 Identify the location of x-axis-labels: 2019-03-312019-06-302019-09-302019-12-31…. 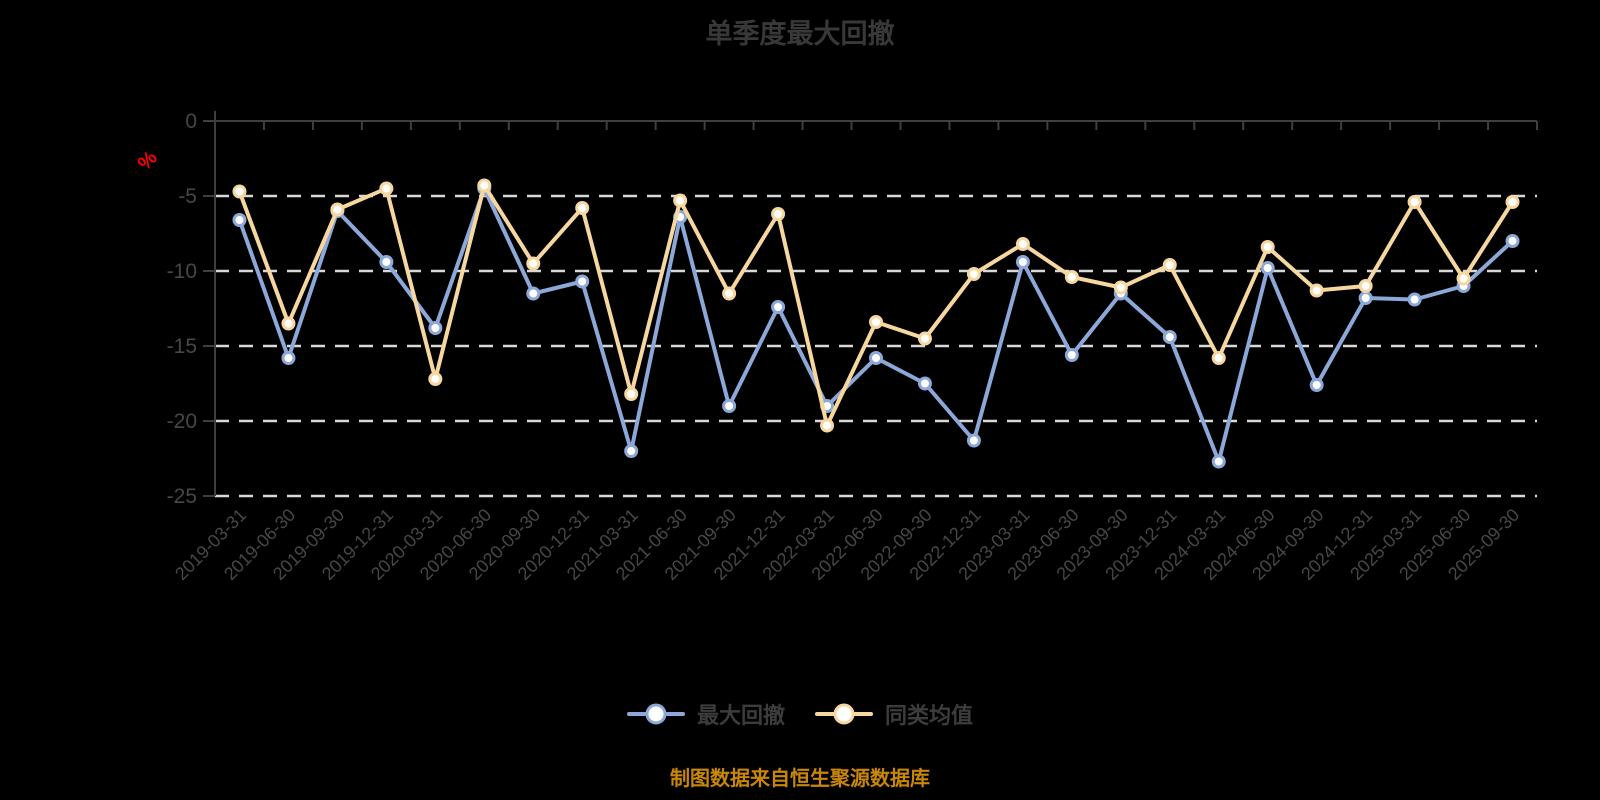
(847, 544).